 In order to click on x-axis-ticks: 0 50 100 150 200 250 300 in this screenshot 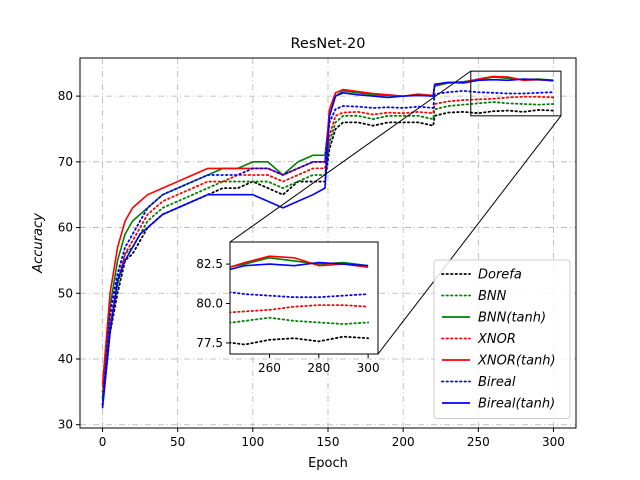, I will do `click(332, 438)`.